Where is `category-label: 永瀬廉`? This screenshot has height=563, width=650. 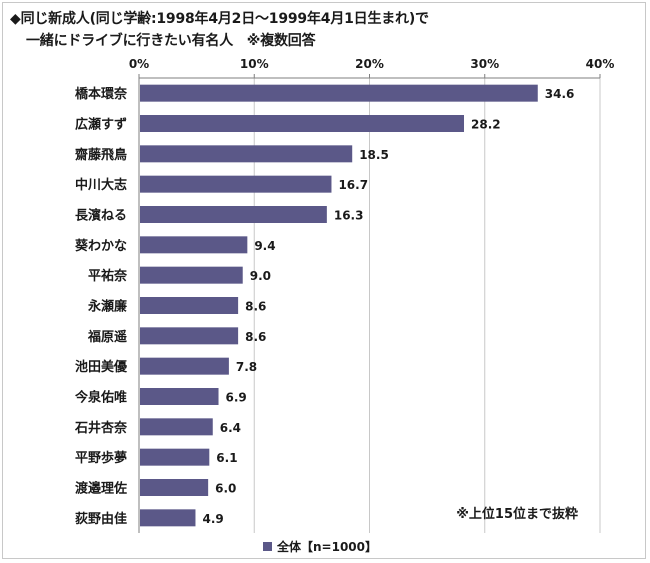 category-label: 永瀬廉 is located at coordinates (107, 307).